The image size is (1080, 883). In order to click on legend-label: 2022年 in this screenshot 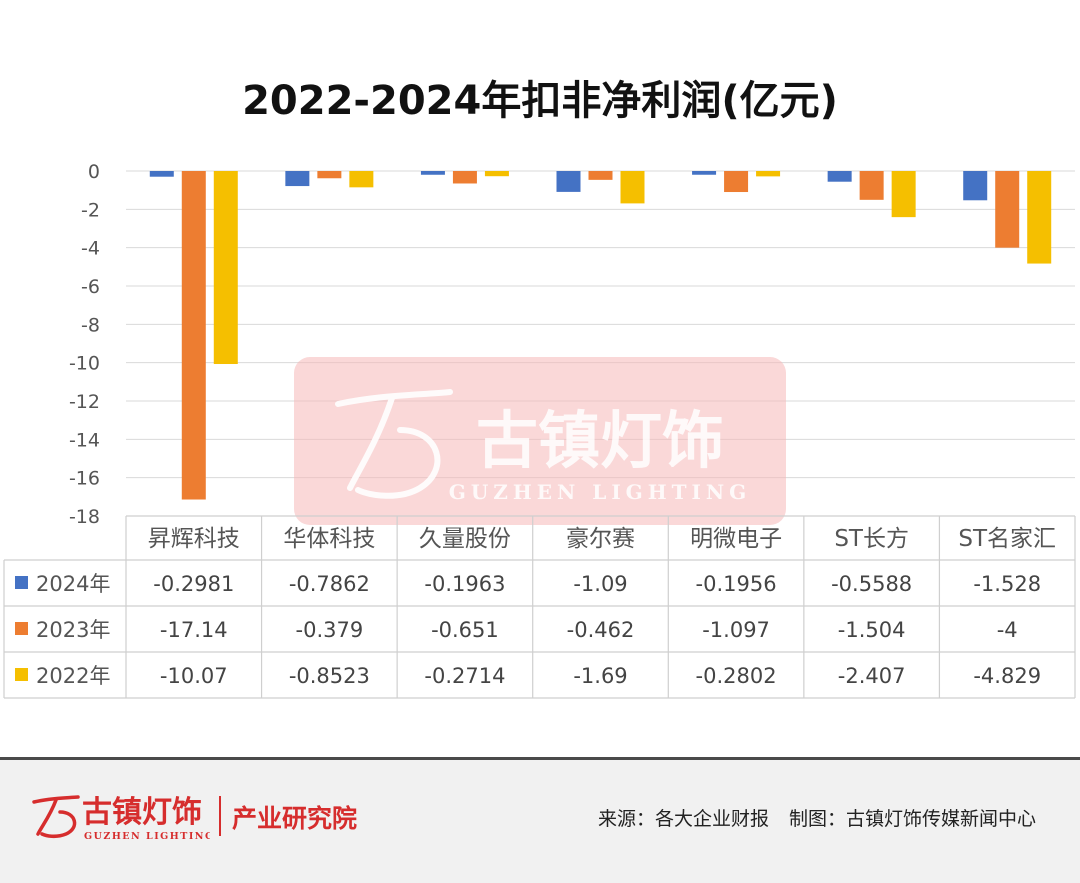, I will do `click(73, 676)`.